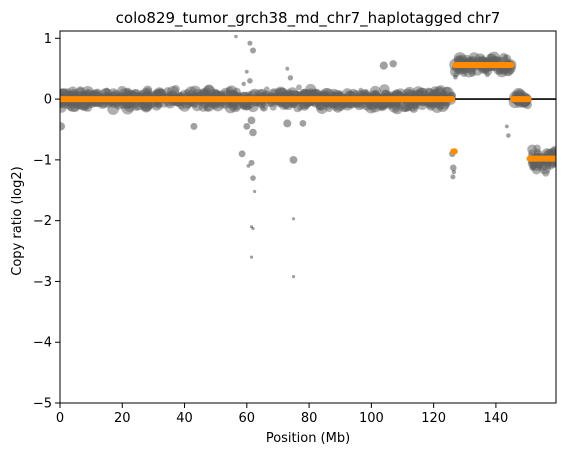 This screenshot has width=565, height=455. I want to click on y-tick-label: 1, so click(48, 39).